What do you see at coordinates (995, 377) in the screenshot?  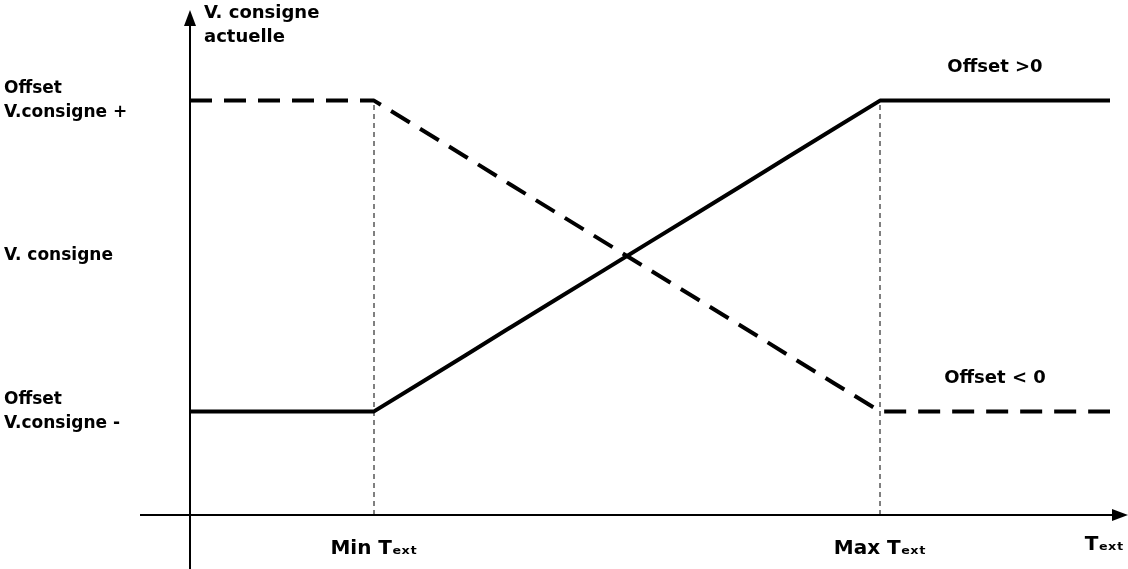 I see `series-label: Offset < 0` at bounding box center [995, 377].